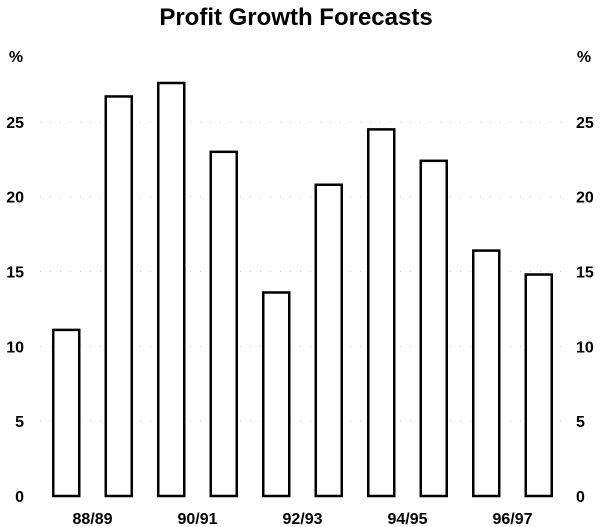 The width and height of the screenshot is (600, 527). I want to click on y-tick-right-0: 0, so click(580, 497).